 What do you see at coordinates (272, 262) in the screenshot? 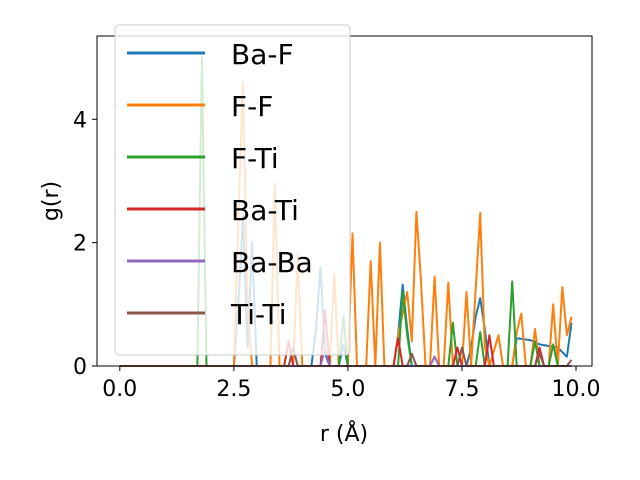
I see `legend-label-ba-ba: Ba-Ba` at bounding box center [272, 262].